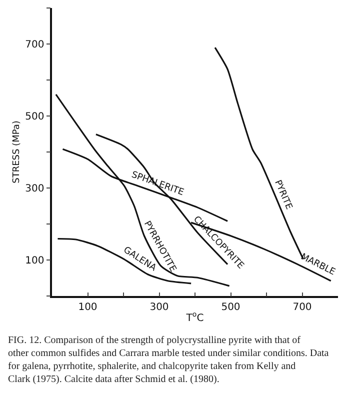  I want to click on x-tick-label: 300, so click(159, 307).